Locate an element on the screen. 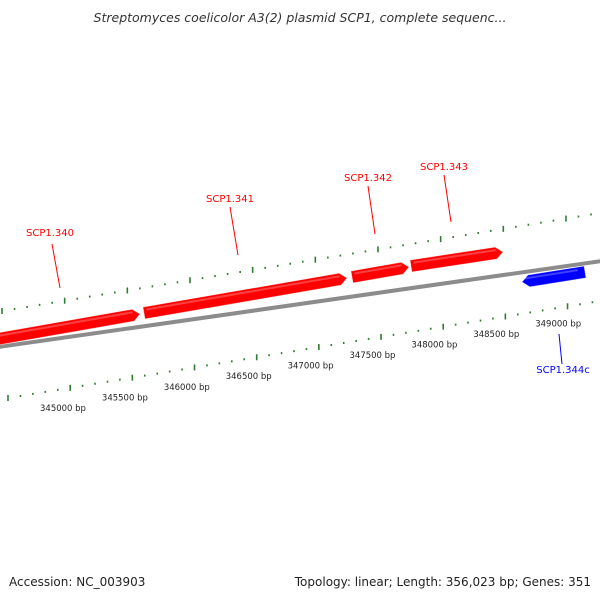 The width and height of the screenshot is (600, 600). scale-label-346500: 346500 bp is located at coordinates (249, 377).